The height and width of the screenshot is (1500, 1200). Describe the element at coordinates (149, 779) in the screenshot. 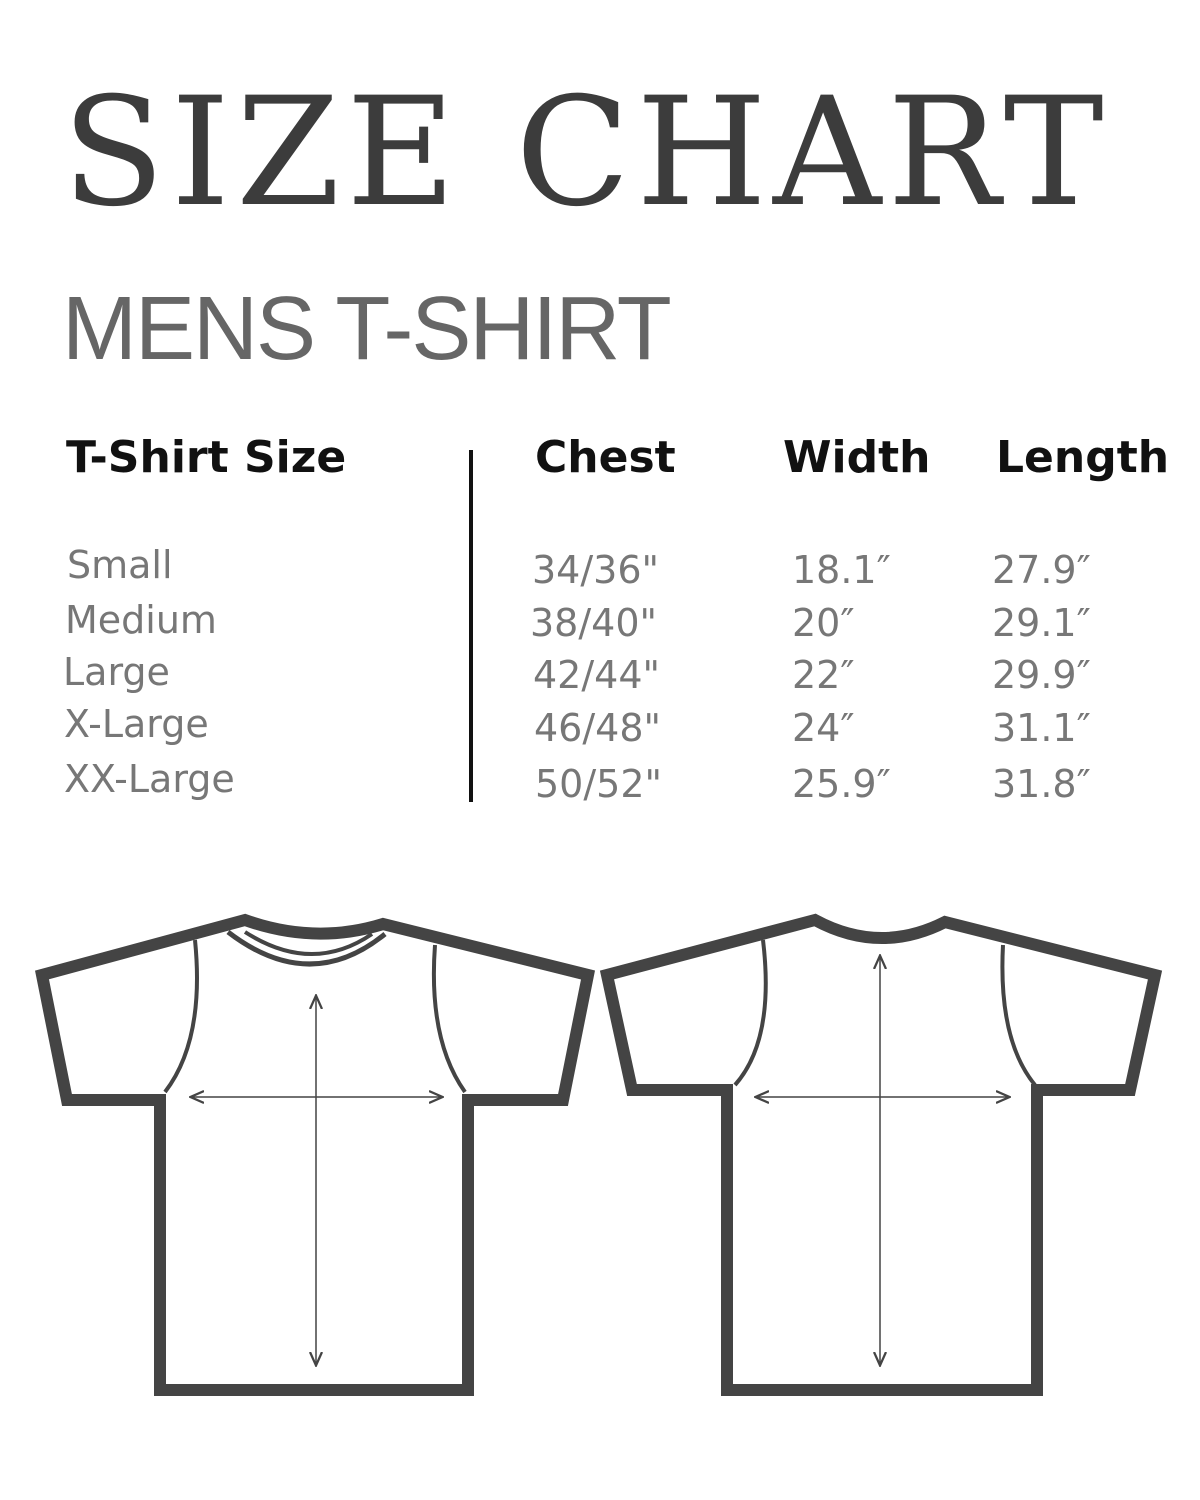

I see `size-cell: XX-Large` at that location.